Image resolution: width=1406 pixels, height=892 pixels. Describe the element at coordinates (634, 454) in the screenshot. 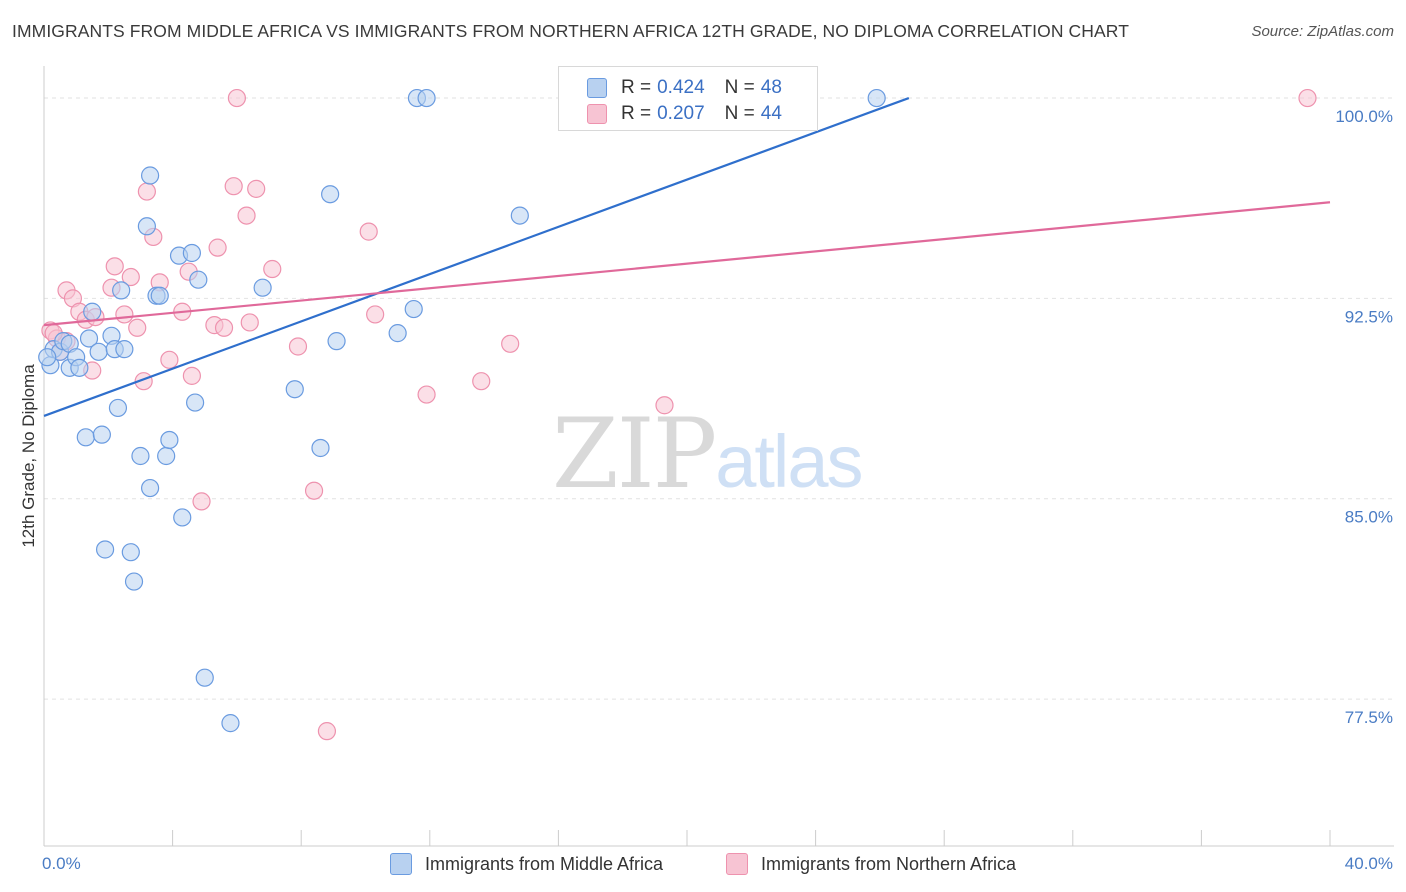

I see `watermark-zip: ZIP` at that location.